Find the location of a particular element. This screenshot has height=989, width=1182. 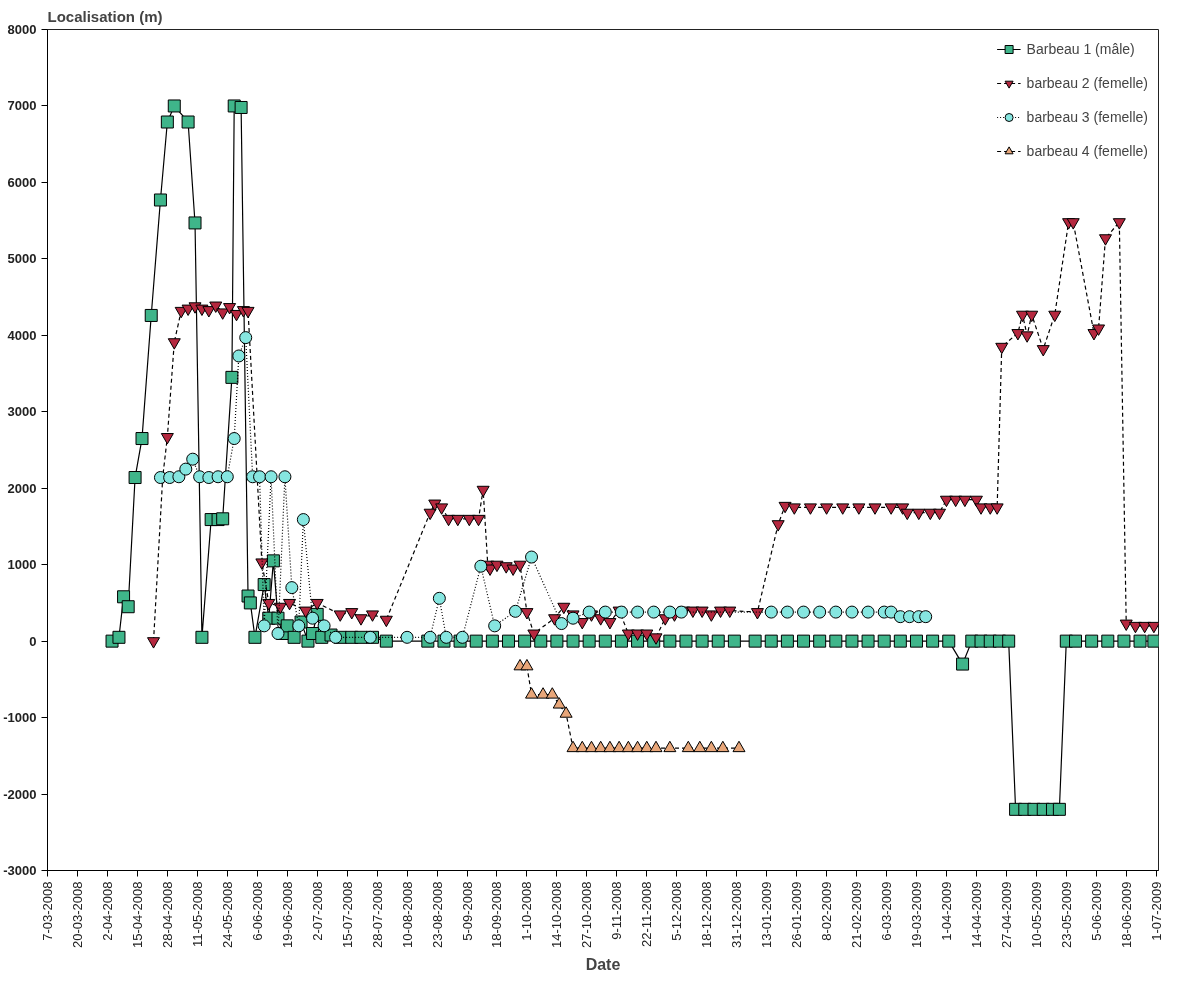

x-tick-label: 21-02-2009 is located at coordinates (857, 914).